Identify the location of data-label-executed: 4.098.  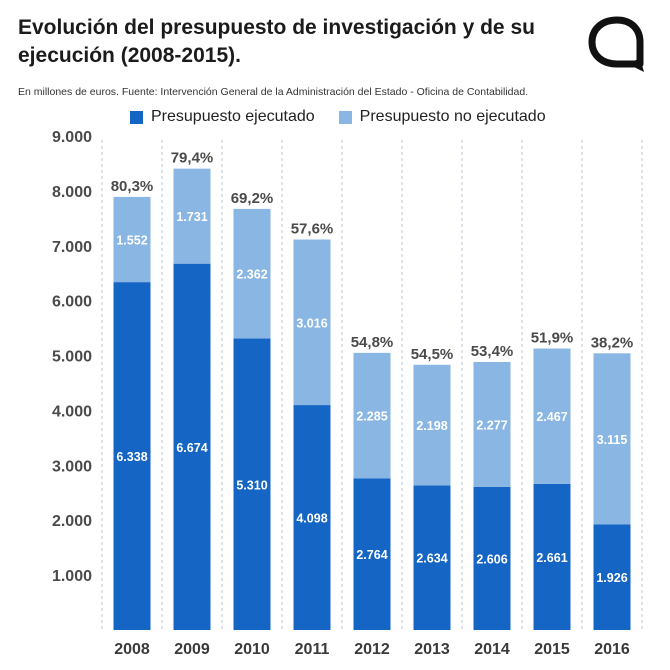
(311, 519).